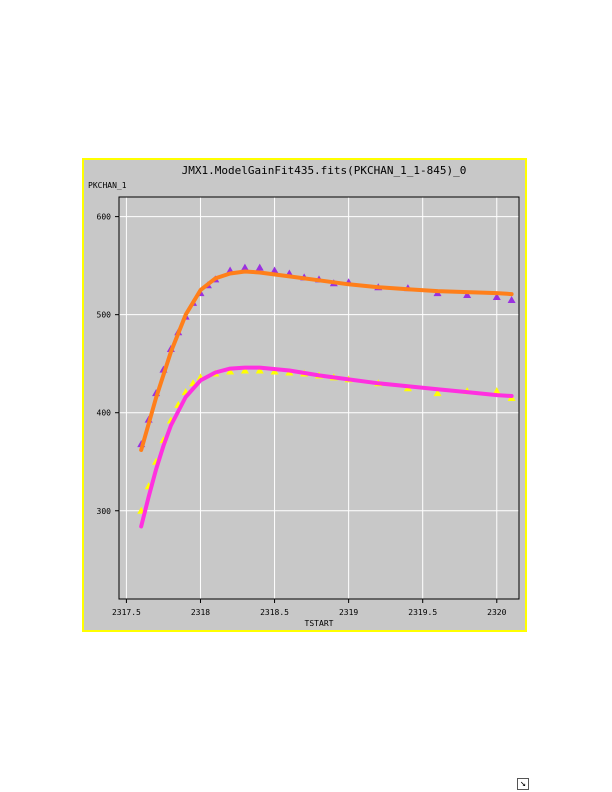 The width and height of the screenshot is (612, 792). I want to click on x-tick-label: 2318, so click(200, 612).